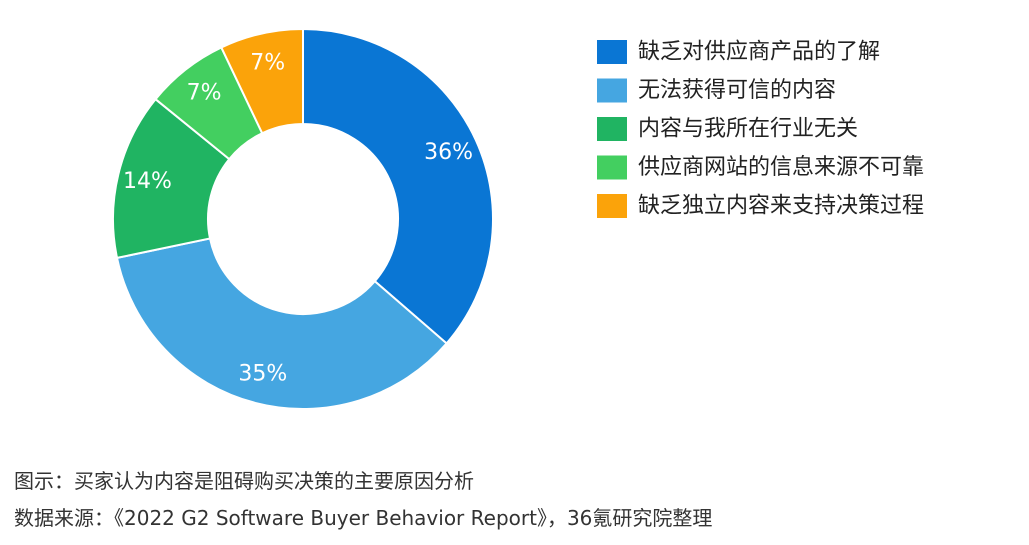 Image resolution: width=1029 pixels, height=545 pixels. Describe the element at coordinates (759, 52) in the screenshot. I see `legend-label-1: 缺乏对供应商产品的了解` at that location.